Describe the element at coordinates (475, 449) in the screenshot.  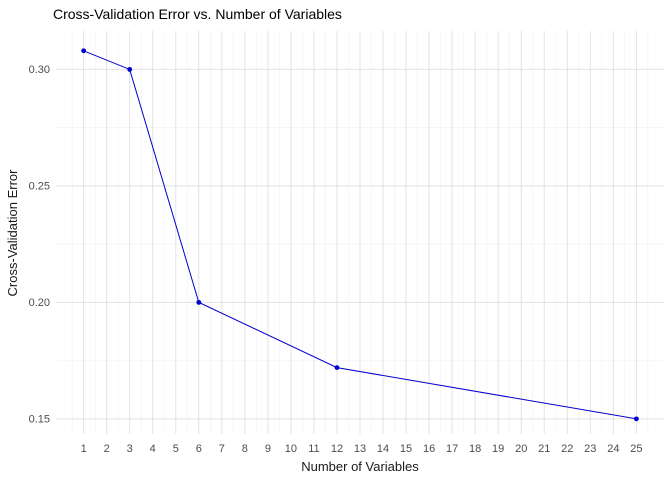
I see `x-tick-label: 18` at that location.